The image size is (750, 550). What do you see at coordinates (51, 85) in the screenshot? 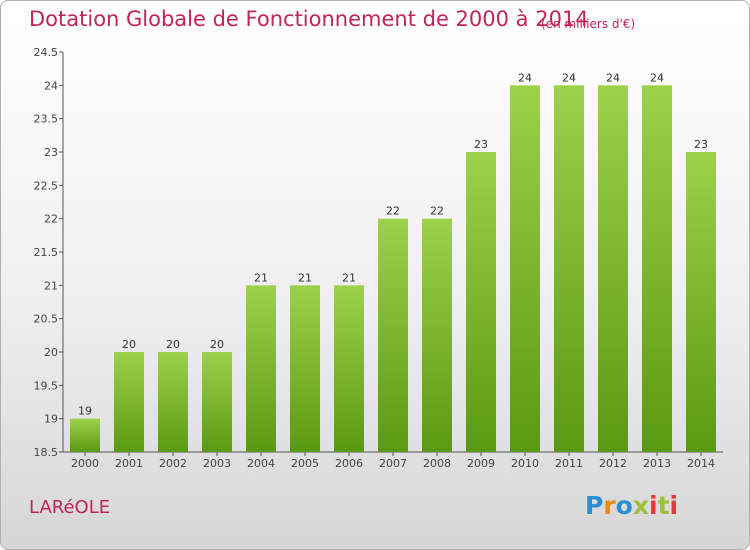
I see `y-tick-label: 24` at bounding box center [51, 85].